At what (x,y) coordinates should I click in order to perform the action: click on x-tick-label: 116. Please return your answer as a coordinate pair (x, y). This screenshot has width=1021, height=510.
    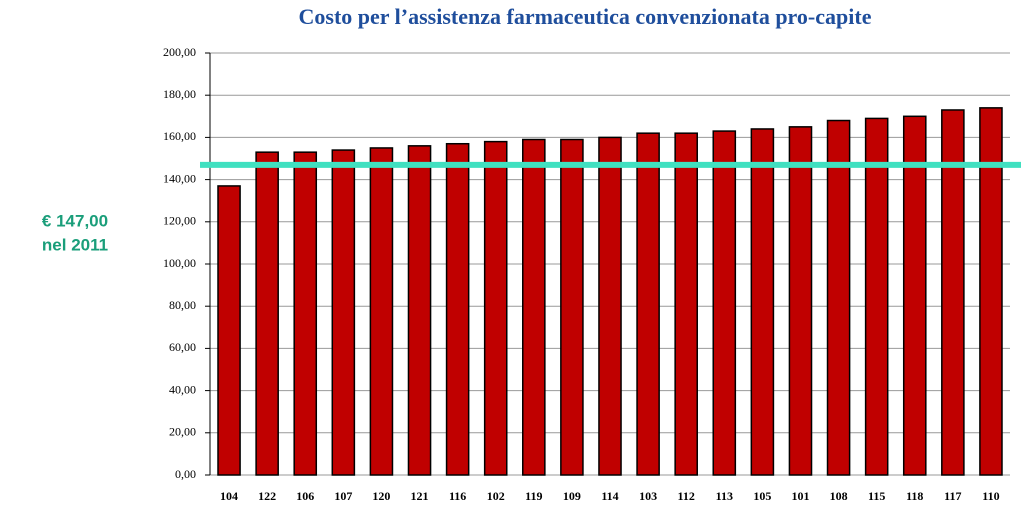
    Looking at the image, I should click on (457, 496).